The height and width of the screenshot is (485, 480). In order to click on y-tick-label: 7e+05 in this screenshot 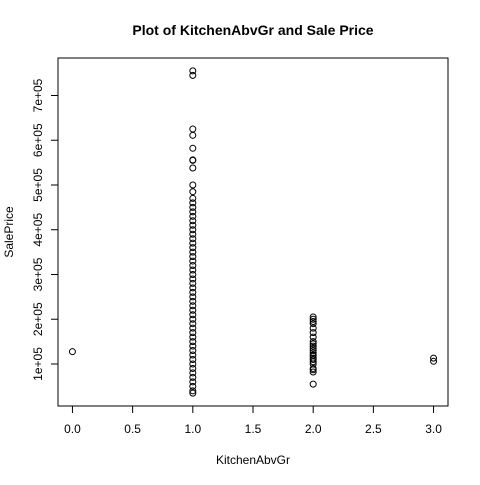, I will do `click(38, 95)`.